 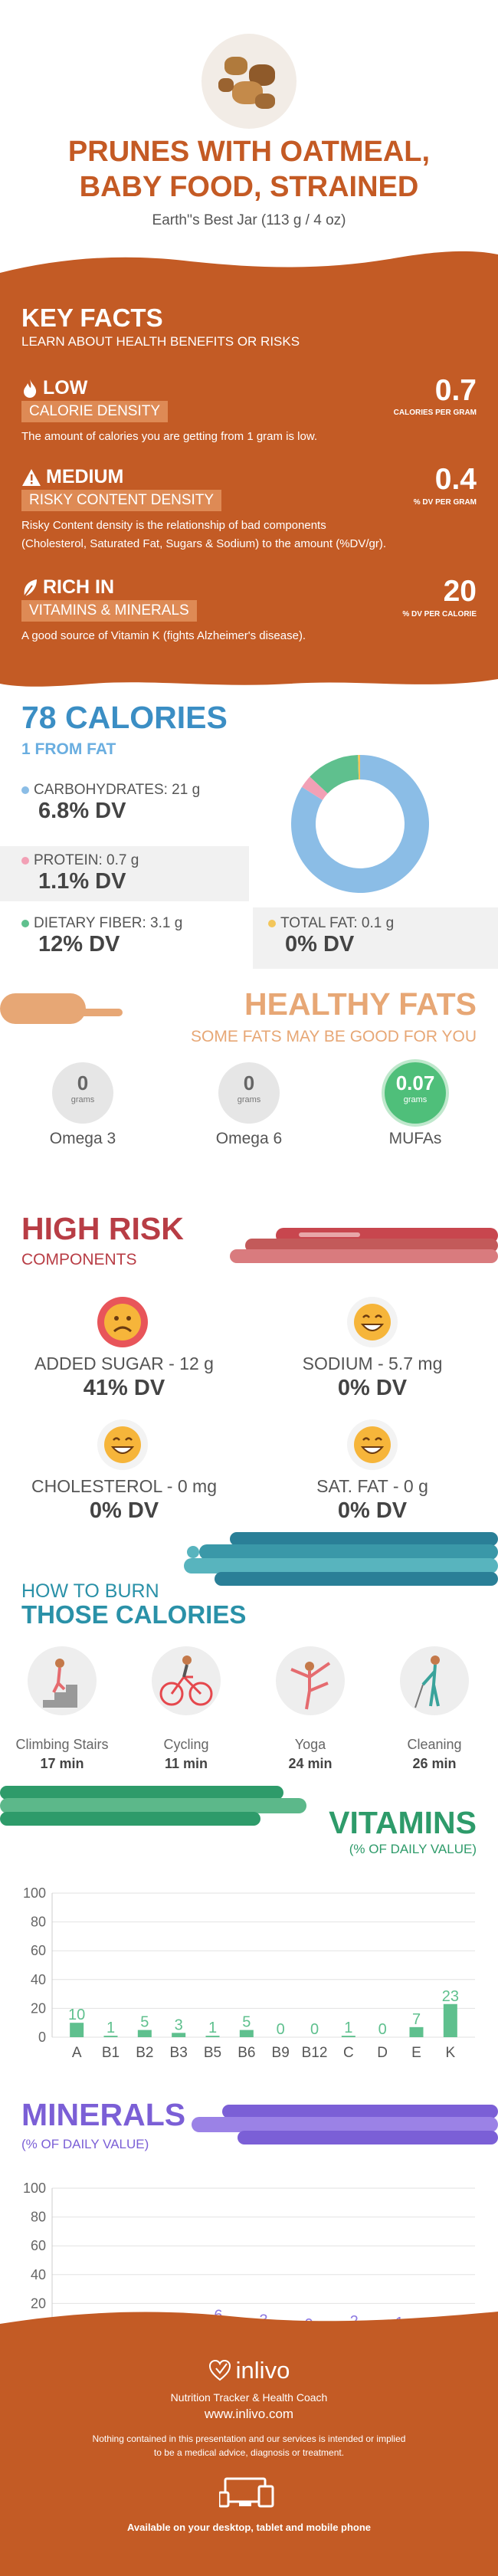 What do you see at coordinates (124, 1510) in the screenshot?
I see `cholesterol-dv: 0% DV` at bounding box center [124, 1510].